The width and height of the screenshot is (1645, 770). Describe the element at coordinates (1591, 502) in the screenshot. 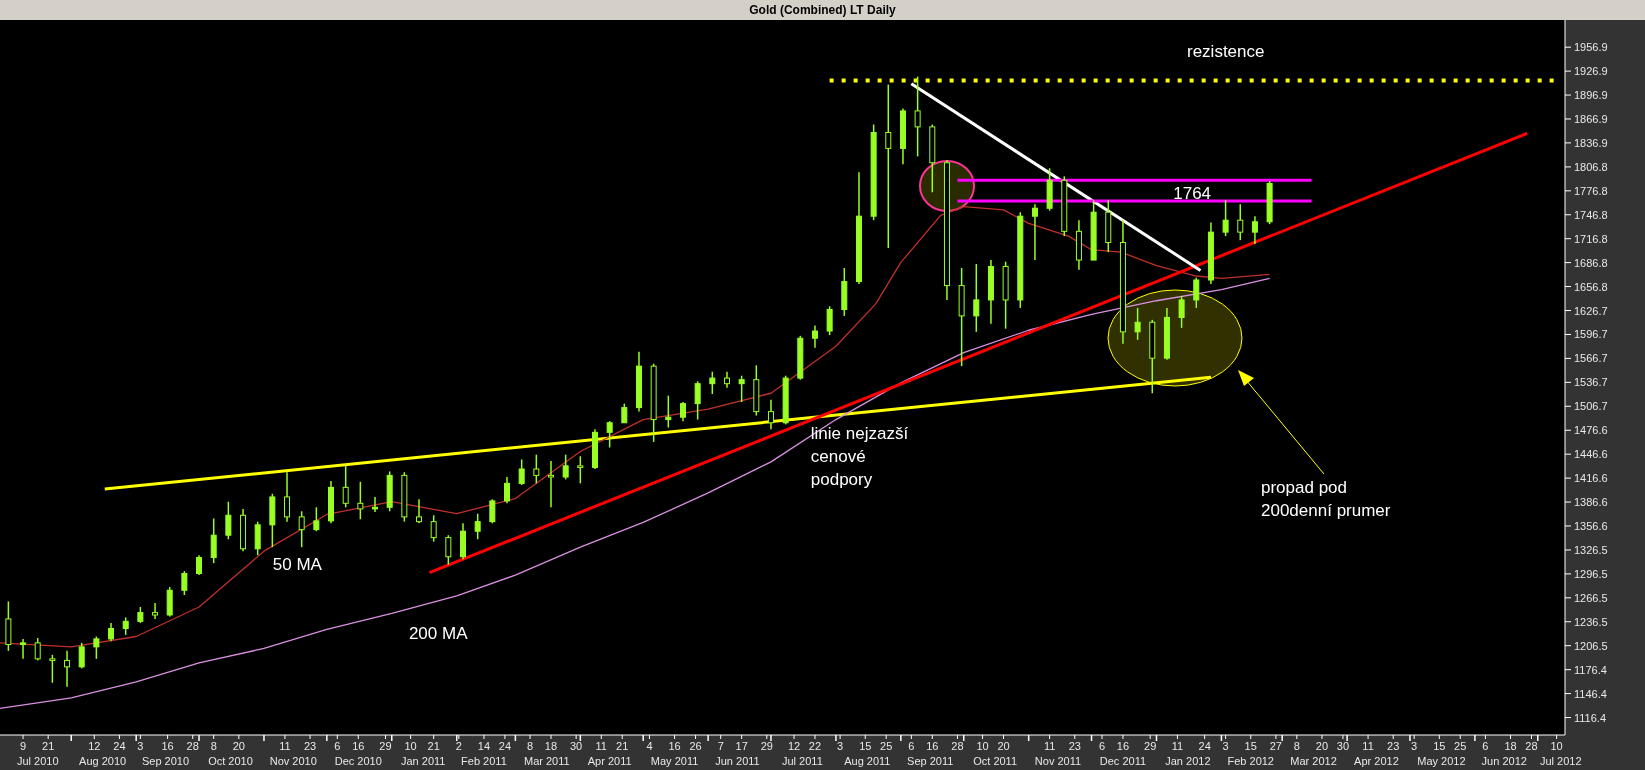

I see `y-tick-label: 1386.6` at that location.